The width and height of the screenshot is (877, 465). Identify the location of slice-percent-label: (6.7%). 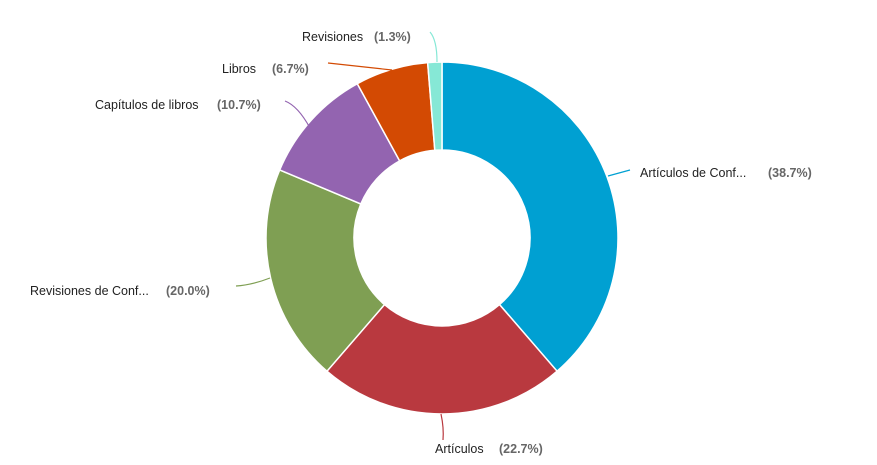
(290, 69).